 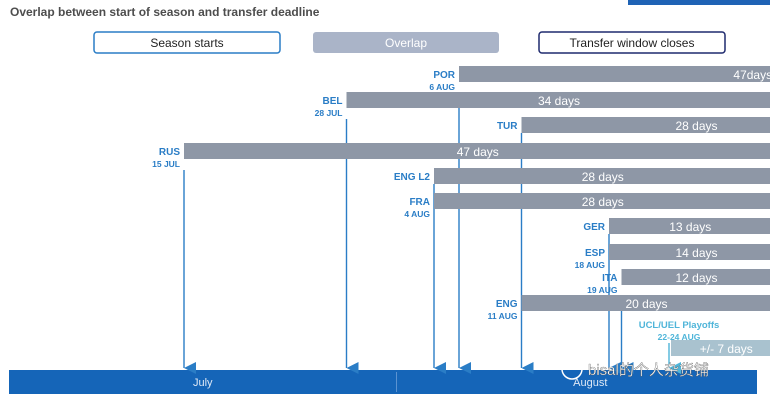 I want to click on overlap-bar-ger, so click(x=689, y=226).